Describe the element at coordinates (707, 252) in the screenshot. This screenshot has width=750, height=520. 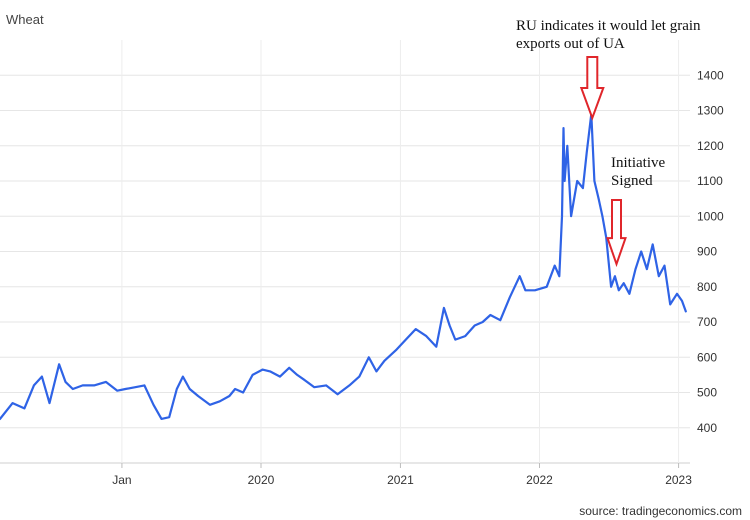
I see `y-tick-label: 900` at that location.